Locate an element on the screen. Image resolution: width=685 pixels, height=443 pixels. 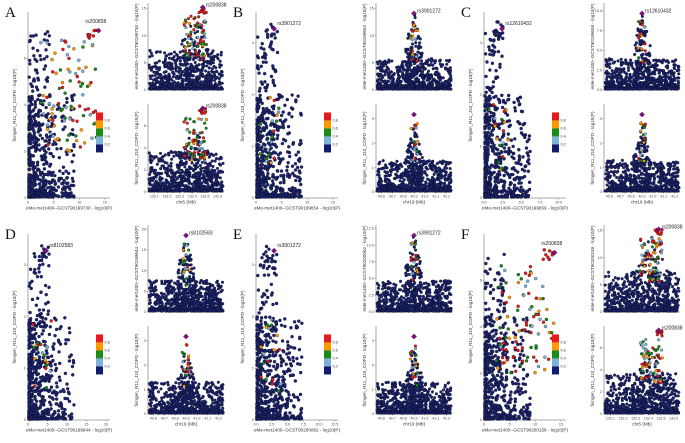
x-tick-label: 7.5 is located at coordinates (539, 203).